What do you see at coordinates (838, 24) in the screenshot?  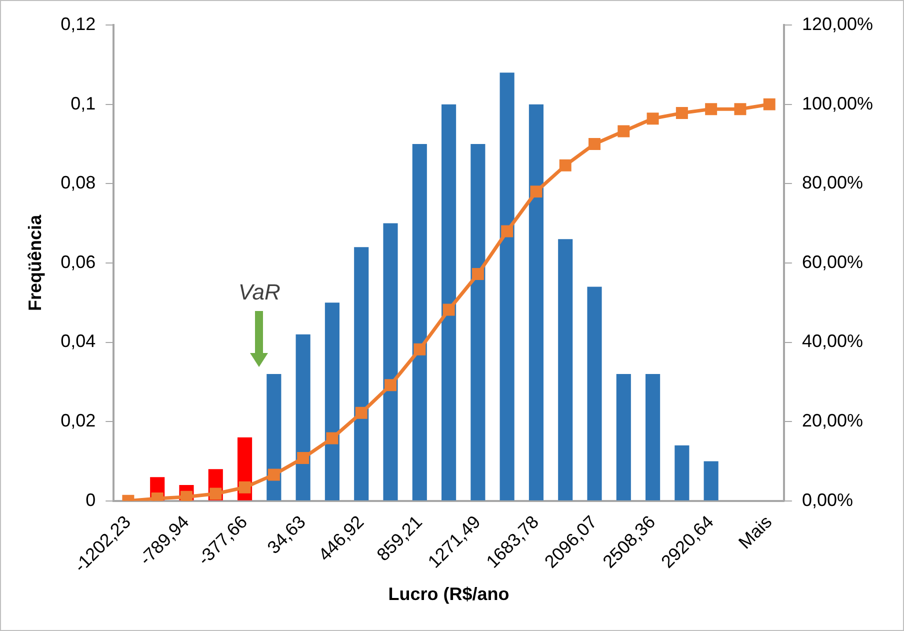 I see `y2-tick-label: 120,00%` at bounding box center [838, 24].